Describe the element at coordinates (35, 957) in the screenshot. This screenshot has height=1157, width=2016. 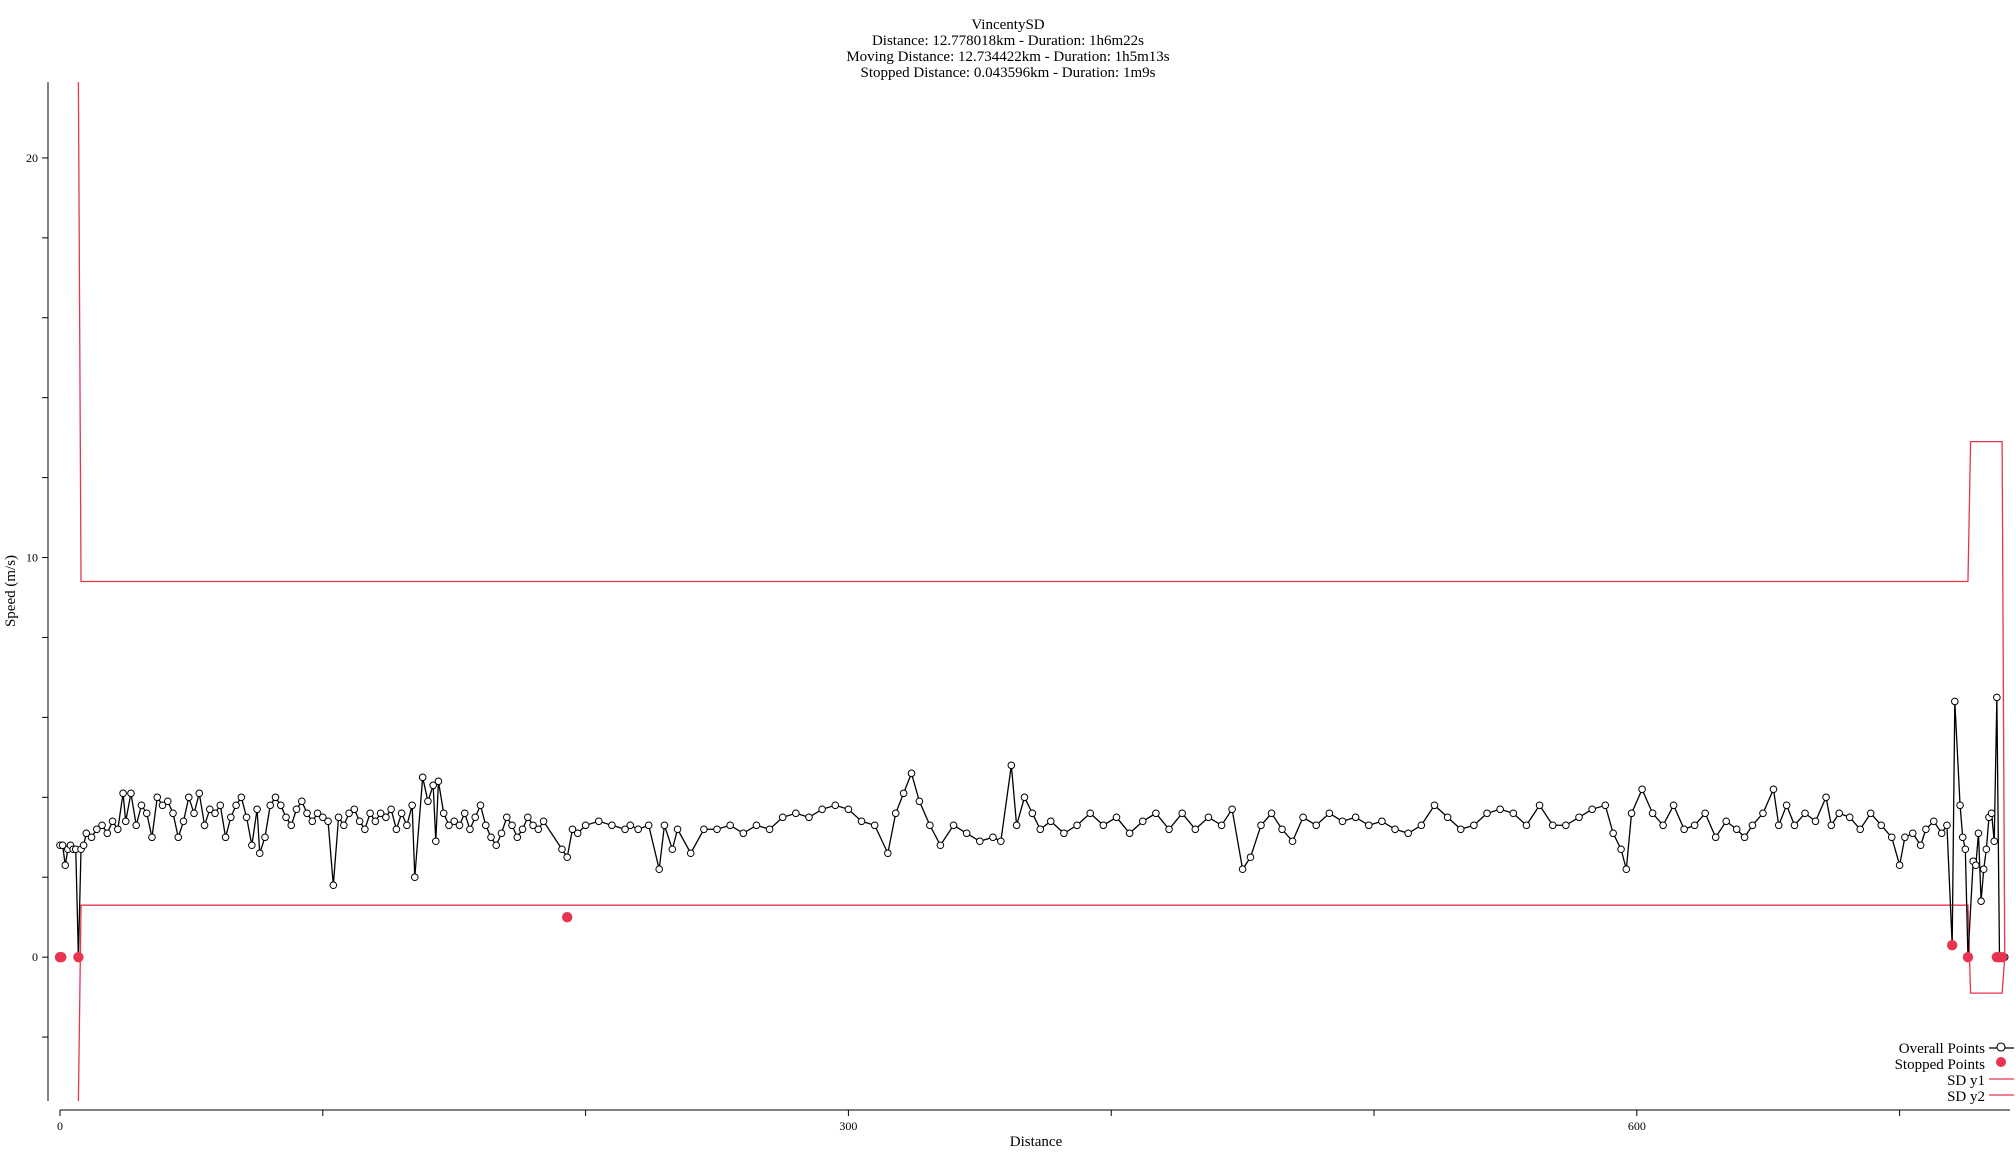
I see `y-tick-label: 0` at that location.